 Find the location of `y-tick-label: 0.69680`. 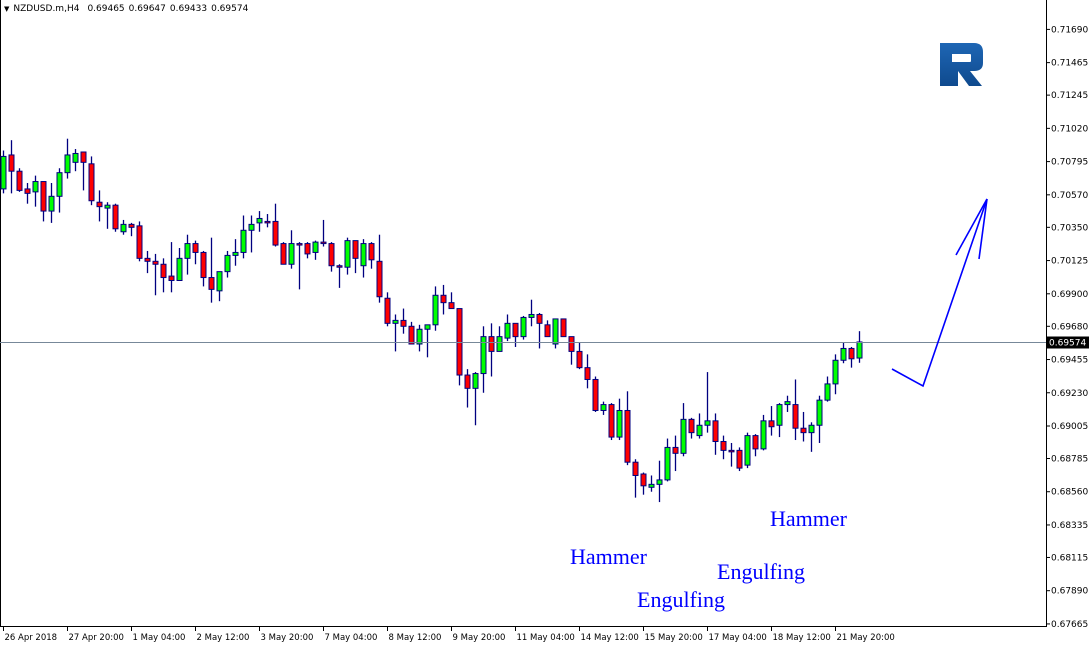

y-tick-label: 0.69680 is located at coordinates (1069, 327).